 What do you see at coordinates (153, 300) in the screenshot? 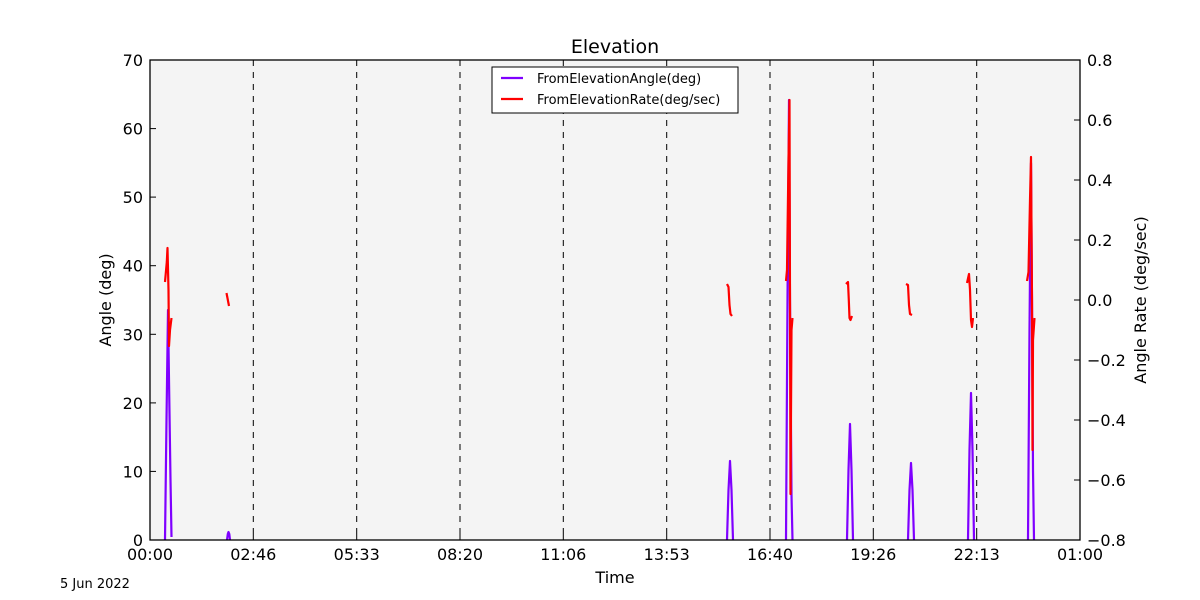
I see `left-y-ticks` at bounding box center [153, 300].